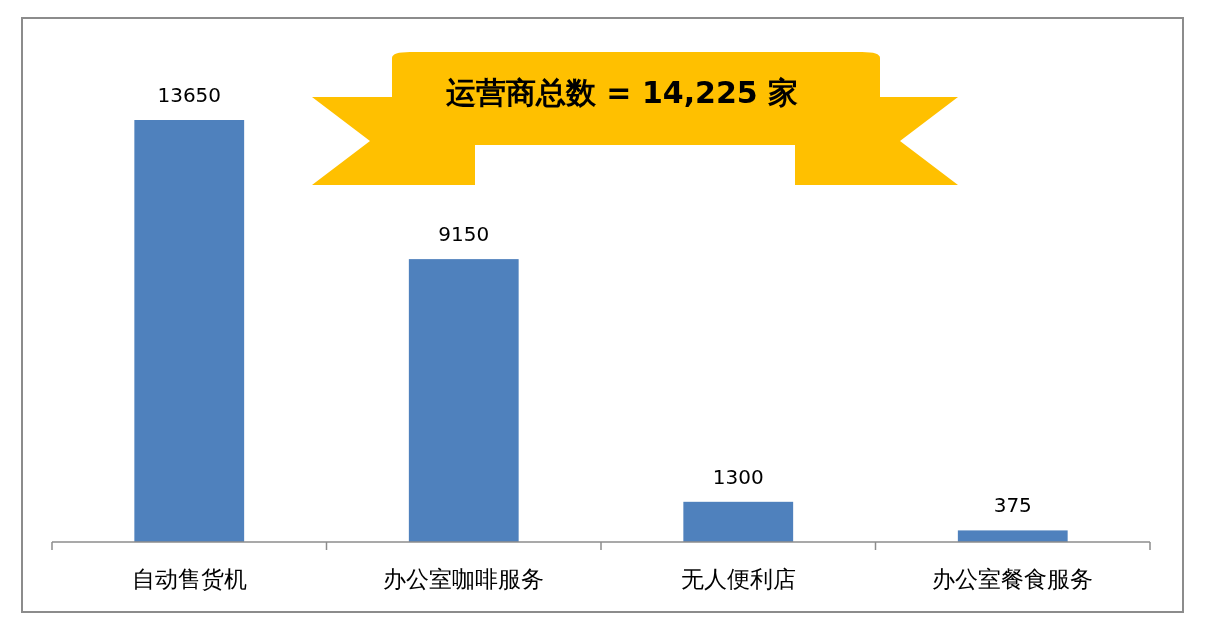 The image size is (1209, 629). Describe the element at coordinates (621, 92) in the screenshot. I see `text: 运营商总数 = 14,225 家` at that location.